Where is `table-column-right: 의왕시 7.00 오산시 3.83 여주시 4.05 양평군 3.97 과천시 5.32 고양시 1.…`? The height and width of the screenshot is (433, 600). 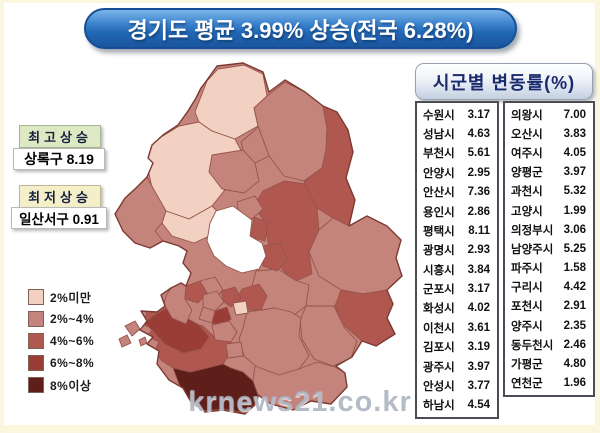 table-column-right: 의왕시 7.00 오산시 3.83 여주시 4.05 양평군 3.97 과천시 5.32 고양시 1.… is located at coordinates (549, 249).